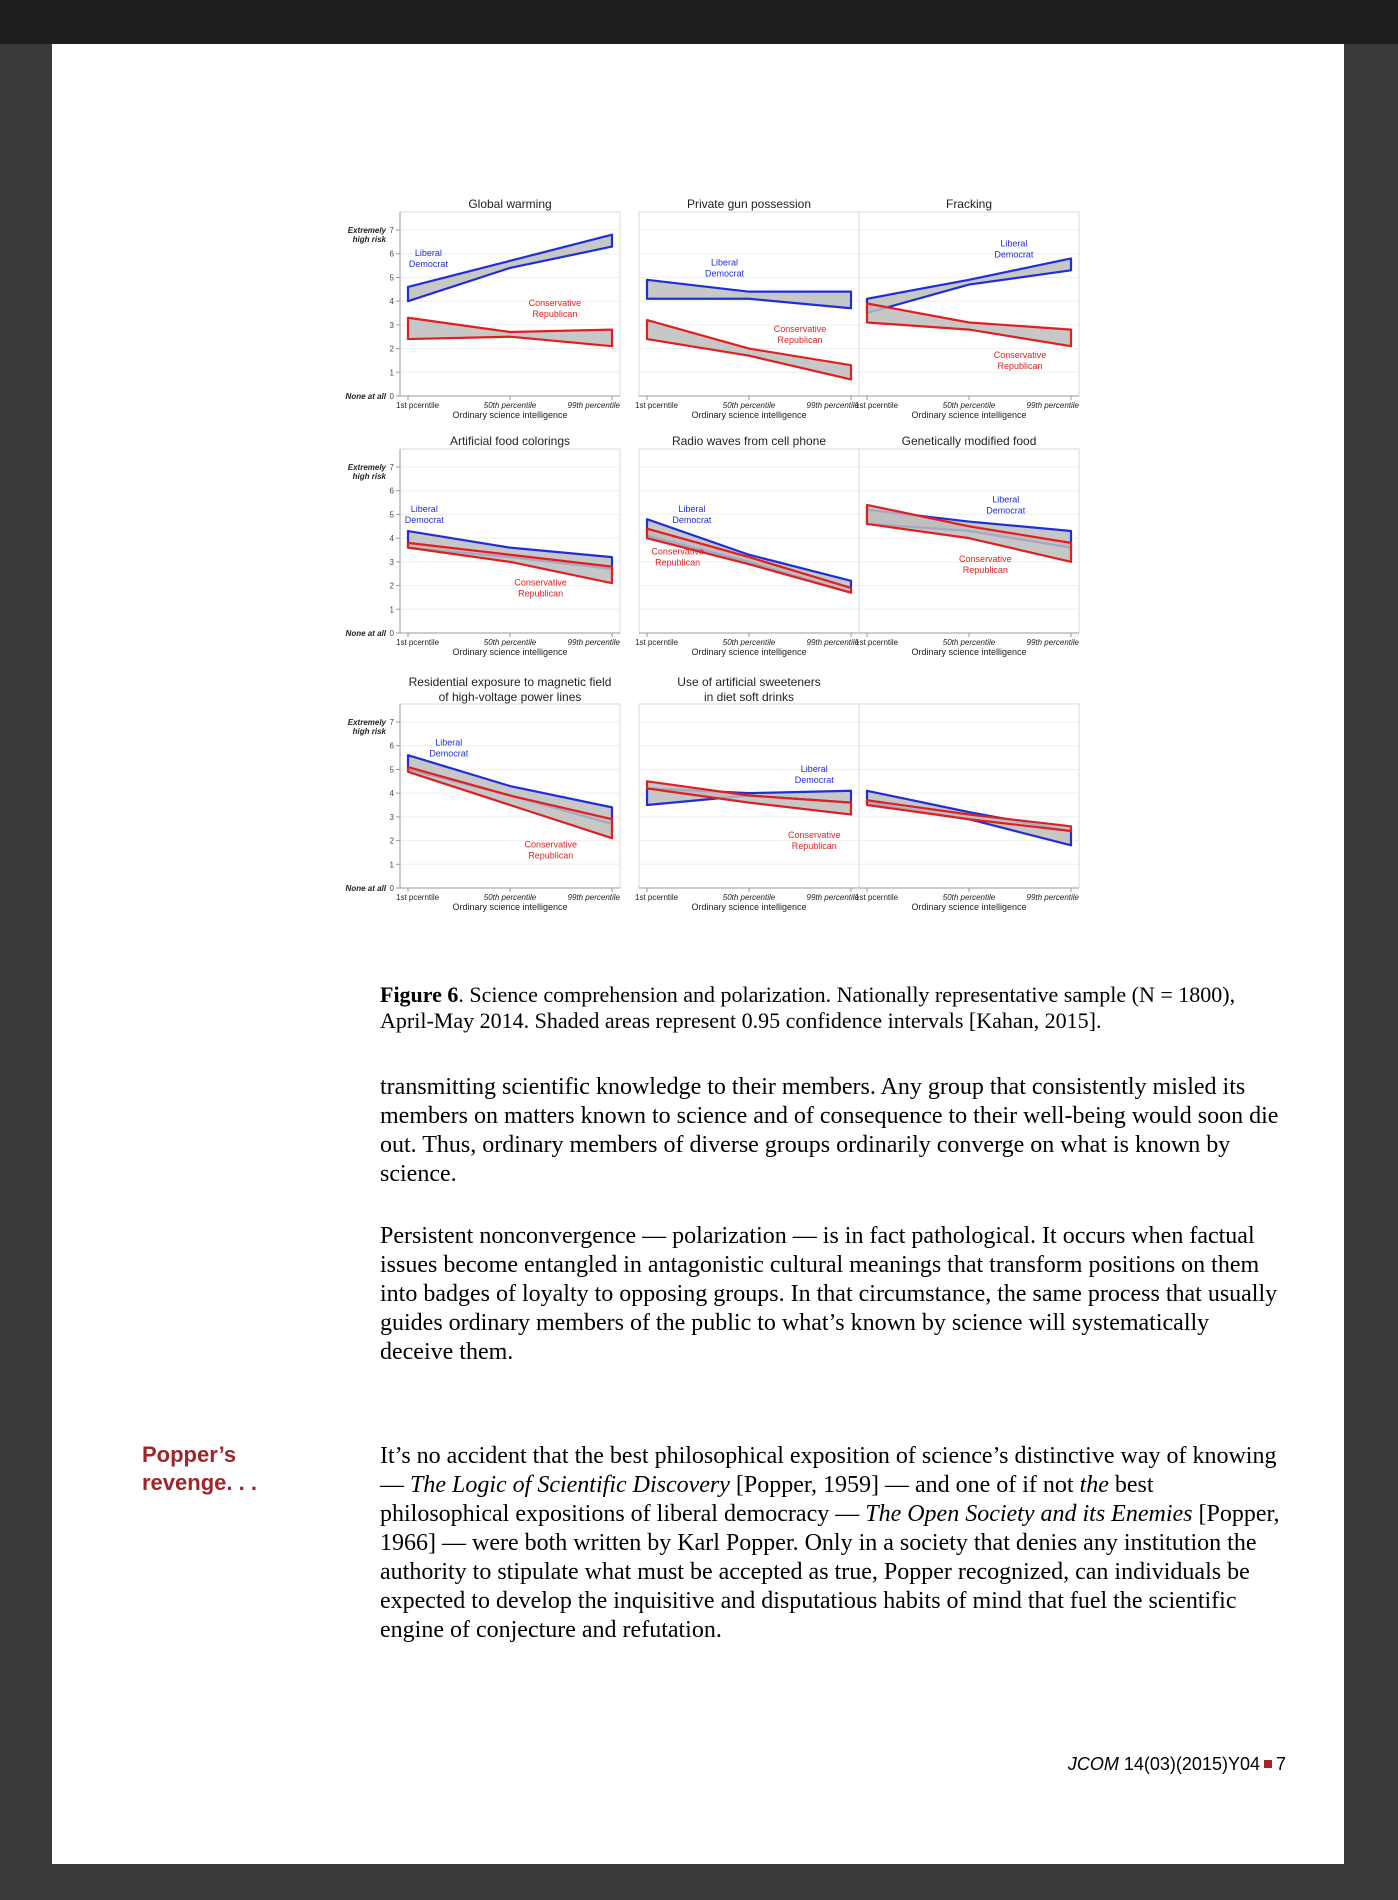 This screenshot has height=1900, width=1398. Describe the element at coordinates (749, 204) in the screenshot. I see `chart-title: Private gun possession` at that location.